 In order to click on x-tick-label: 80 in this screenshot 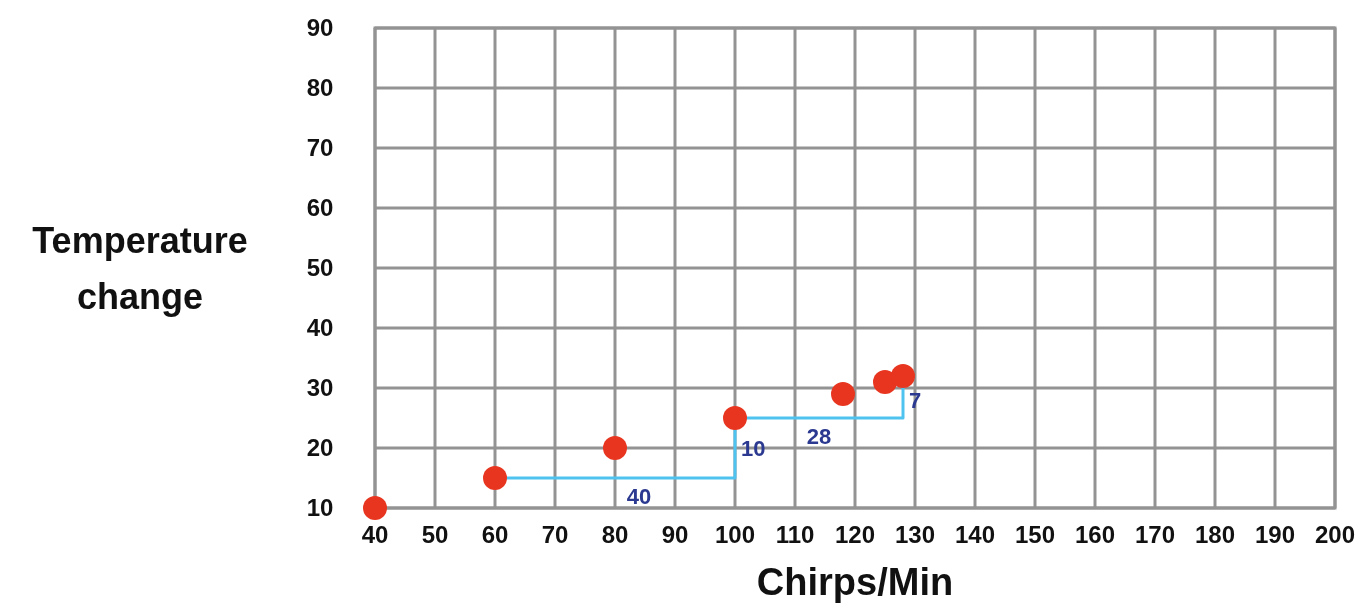, I will do `click(615, 534)`.